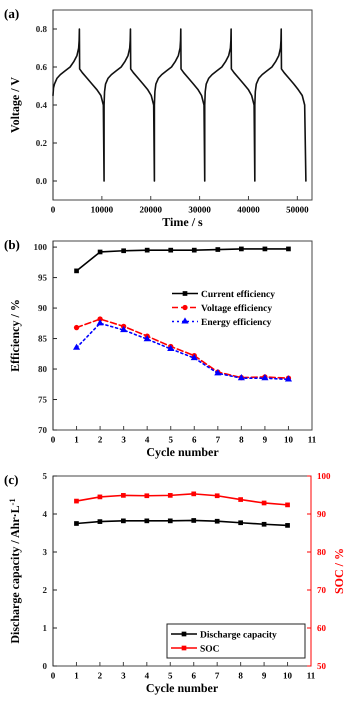 The image size is (347, 703). Describe the element at coordinates (43, 429) in the screenshot. I see `y-tick-label: 70` at that location.